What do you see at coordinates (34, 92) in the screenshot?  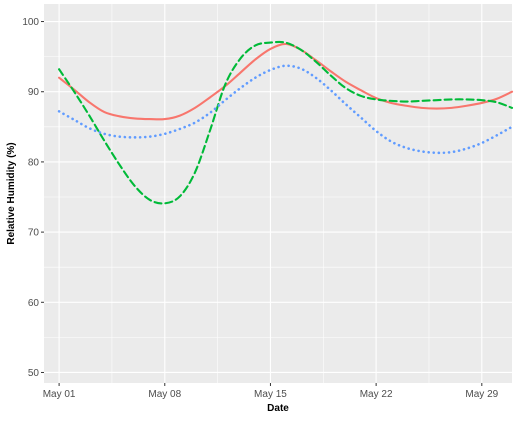 I see `y-tick-label: 90` at bounding box center [34, 92].